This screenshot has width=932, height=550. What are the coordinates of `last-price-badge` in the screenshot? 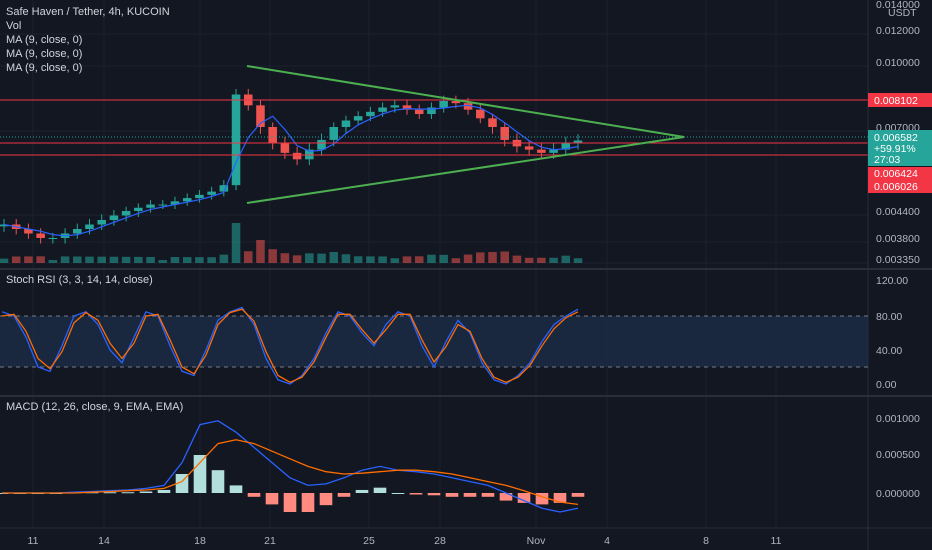 It's located at (900, 148).